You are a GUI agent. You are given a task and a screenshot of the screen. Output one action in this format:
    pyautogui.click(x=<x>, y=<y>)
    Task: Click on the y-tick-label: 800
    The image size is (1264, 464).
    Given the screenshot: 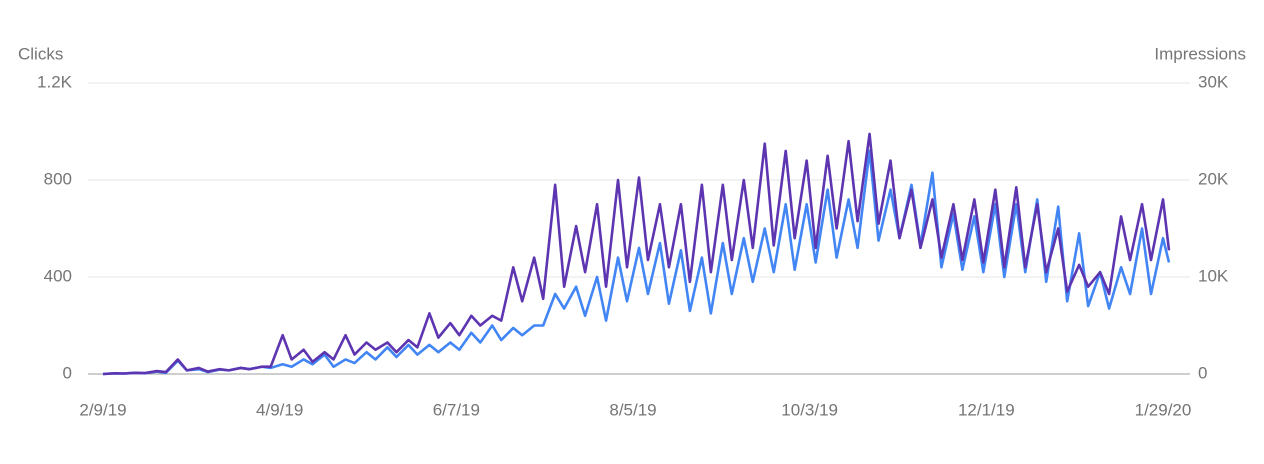 What is the action you would take?
    pyautogui.click(x=58, y=178)
    